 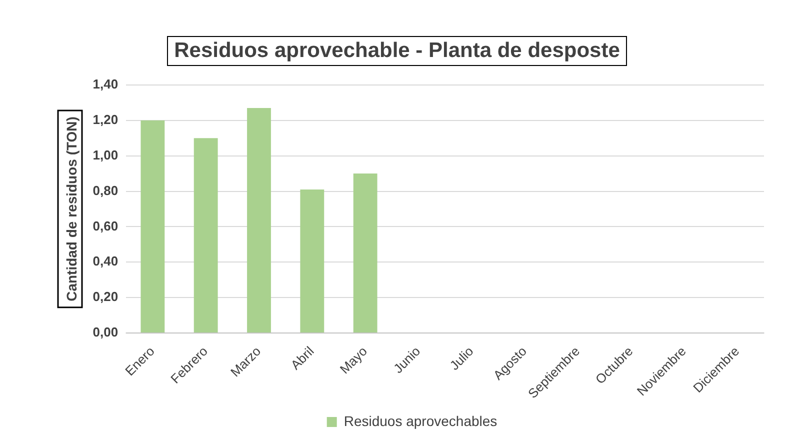 I want to click on y-axis-title: Cantidad de residuos (TON), so click(x=71, y=209).